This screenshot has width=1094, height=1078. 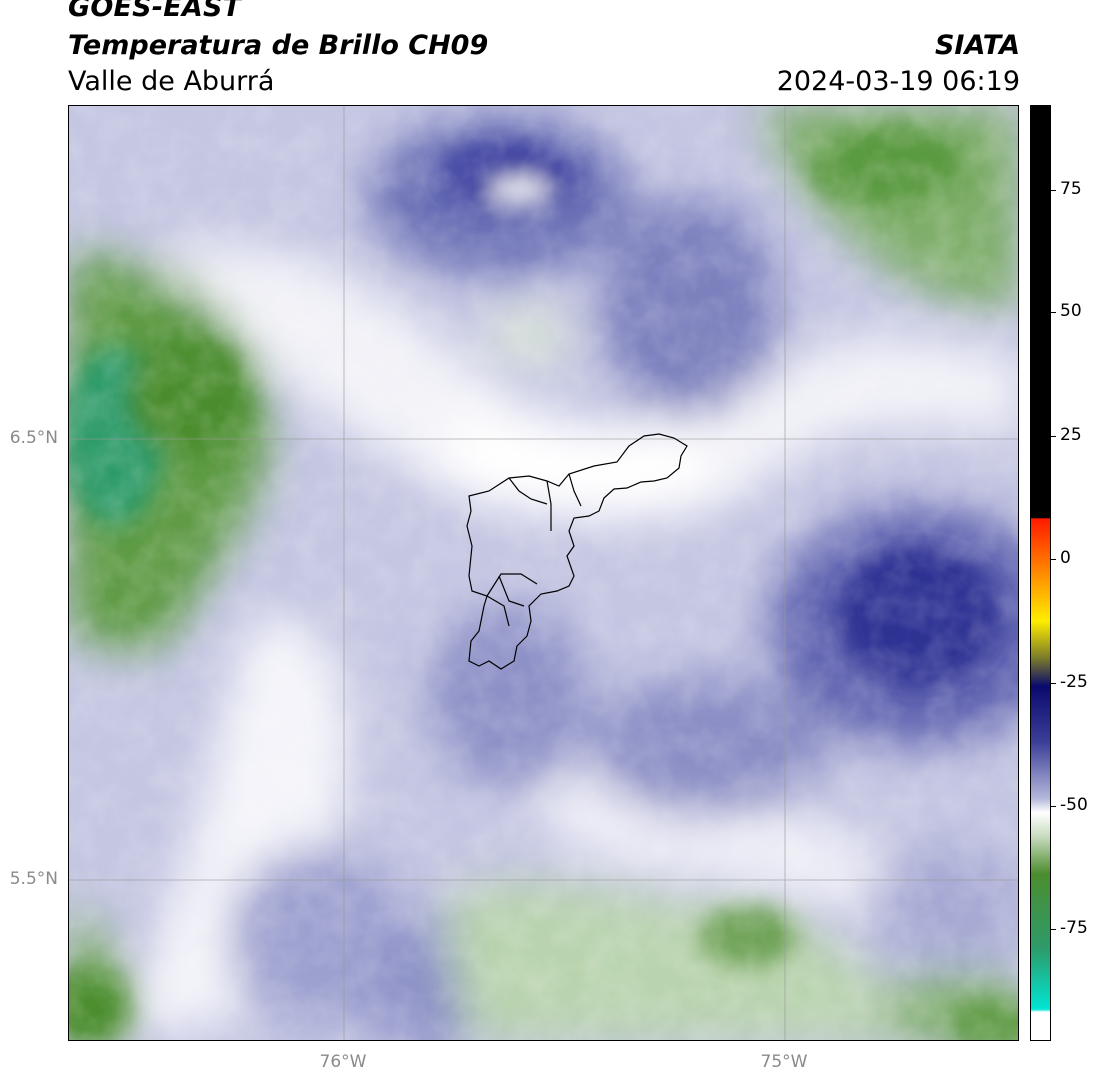 I want to click on lat-label-5-5n: 5.5°N, so click(x=33, y=879).